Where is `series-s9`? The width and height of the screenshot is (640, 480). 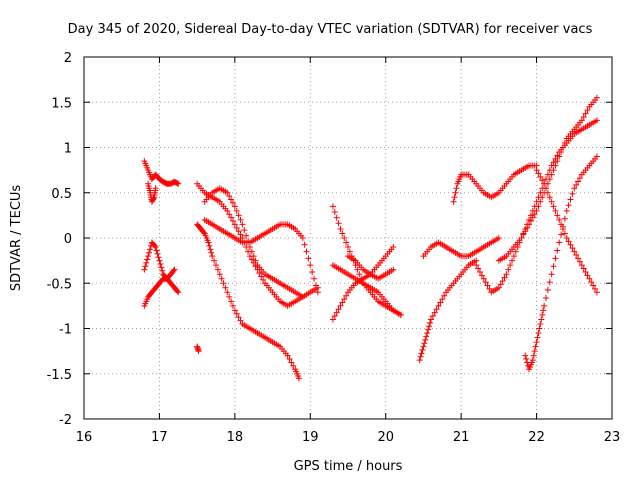
series-s9 is located at coordinates (253, 242).